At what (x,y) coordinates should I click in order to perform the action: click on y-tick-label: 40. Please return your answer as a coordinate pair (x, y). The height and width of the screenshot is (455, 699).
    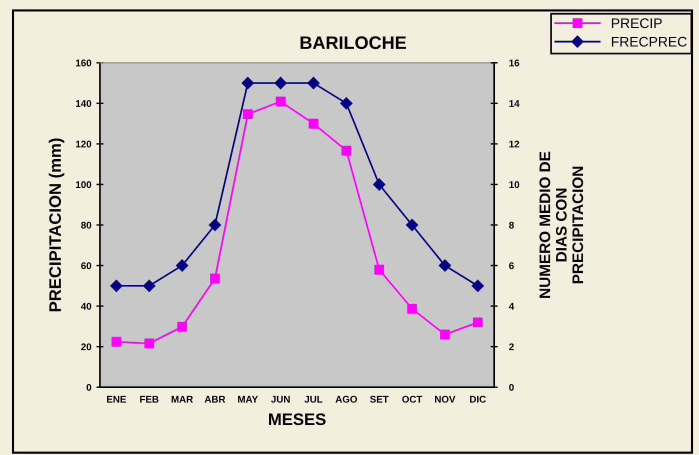
    Looking at the image, I should click on (86, 306).